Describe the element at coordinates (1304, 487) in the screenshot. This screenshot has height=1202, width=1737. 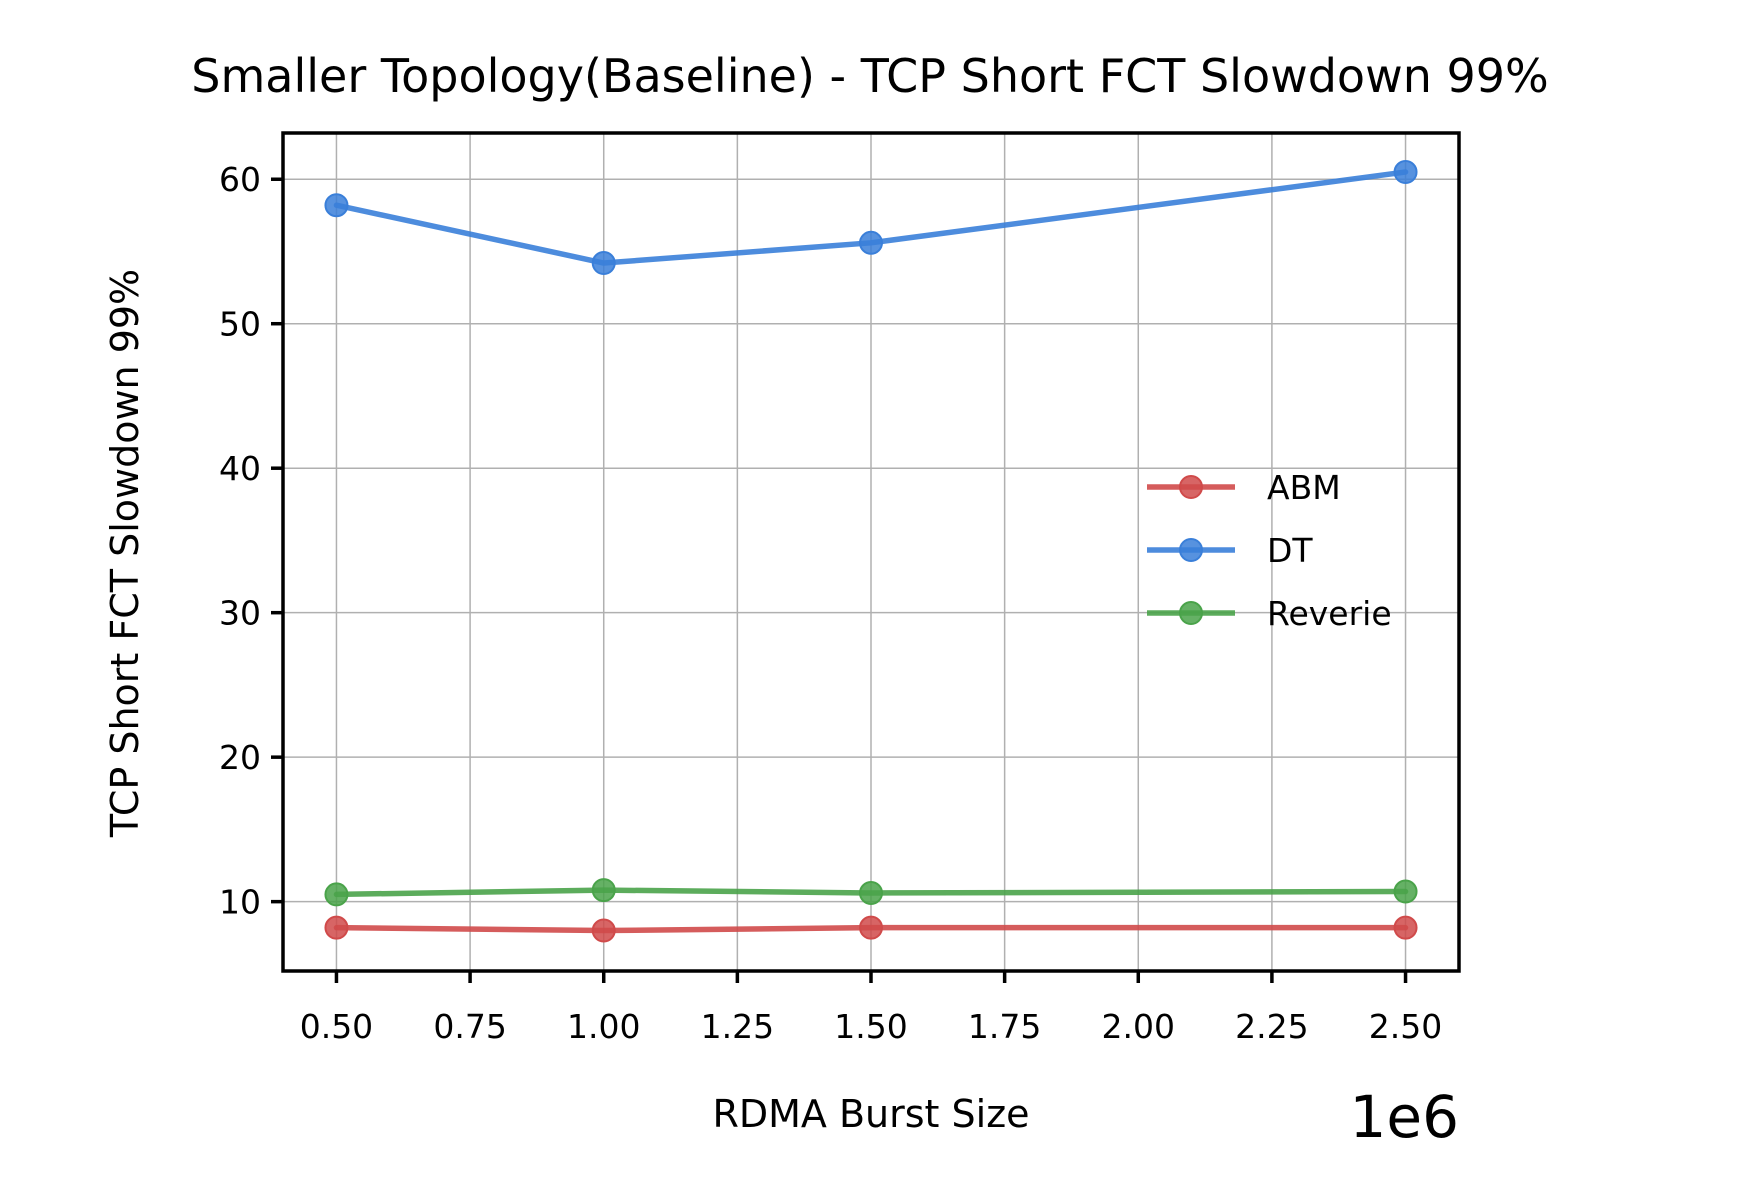
I see `legend-label-abm: ABM` at that location.